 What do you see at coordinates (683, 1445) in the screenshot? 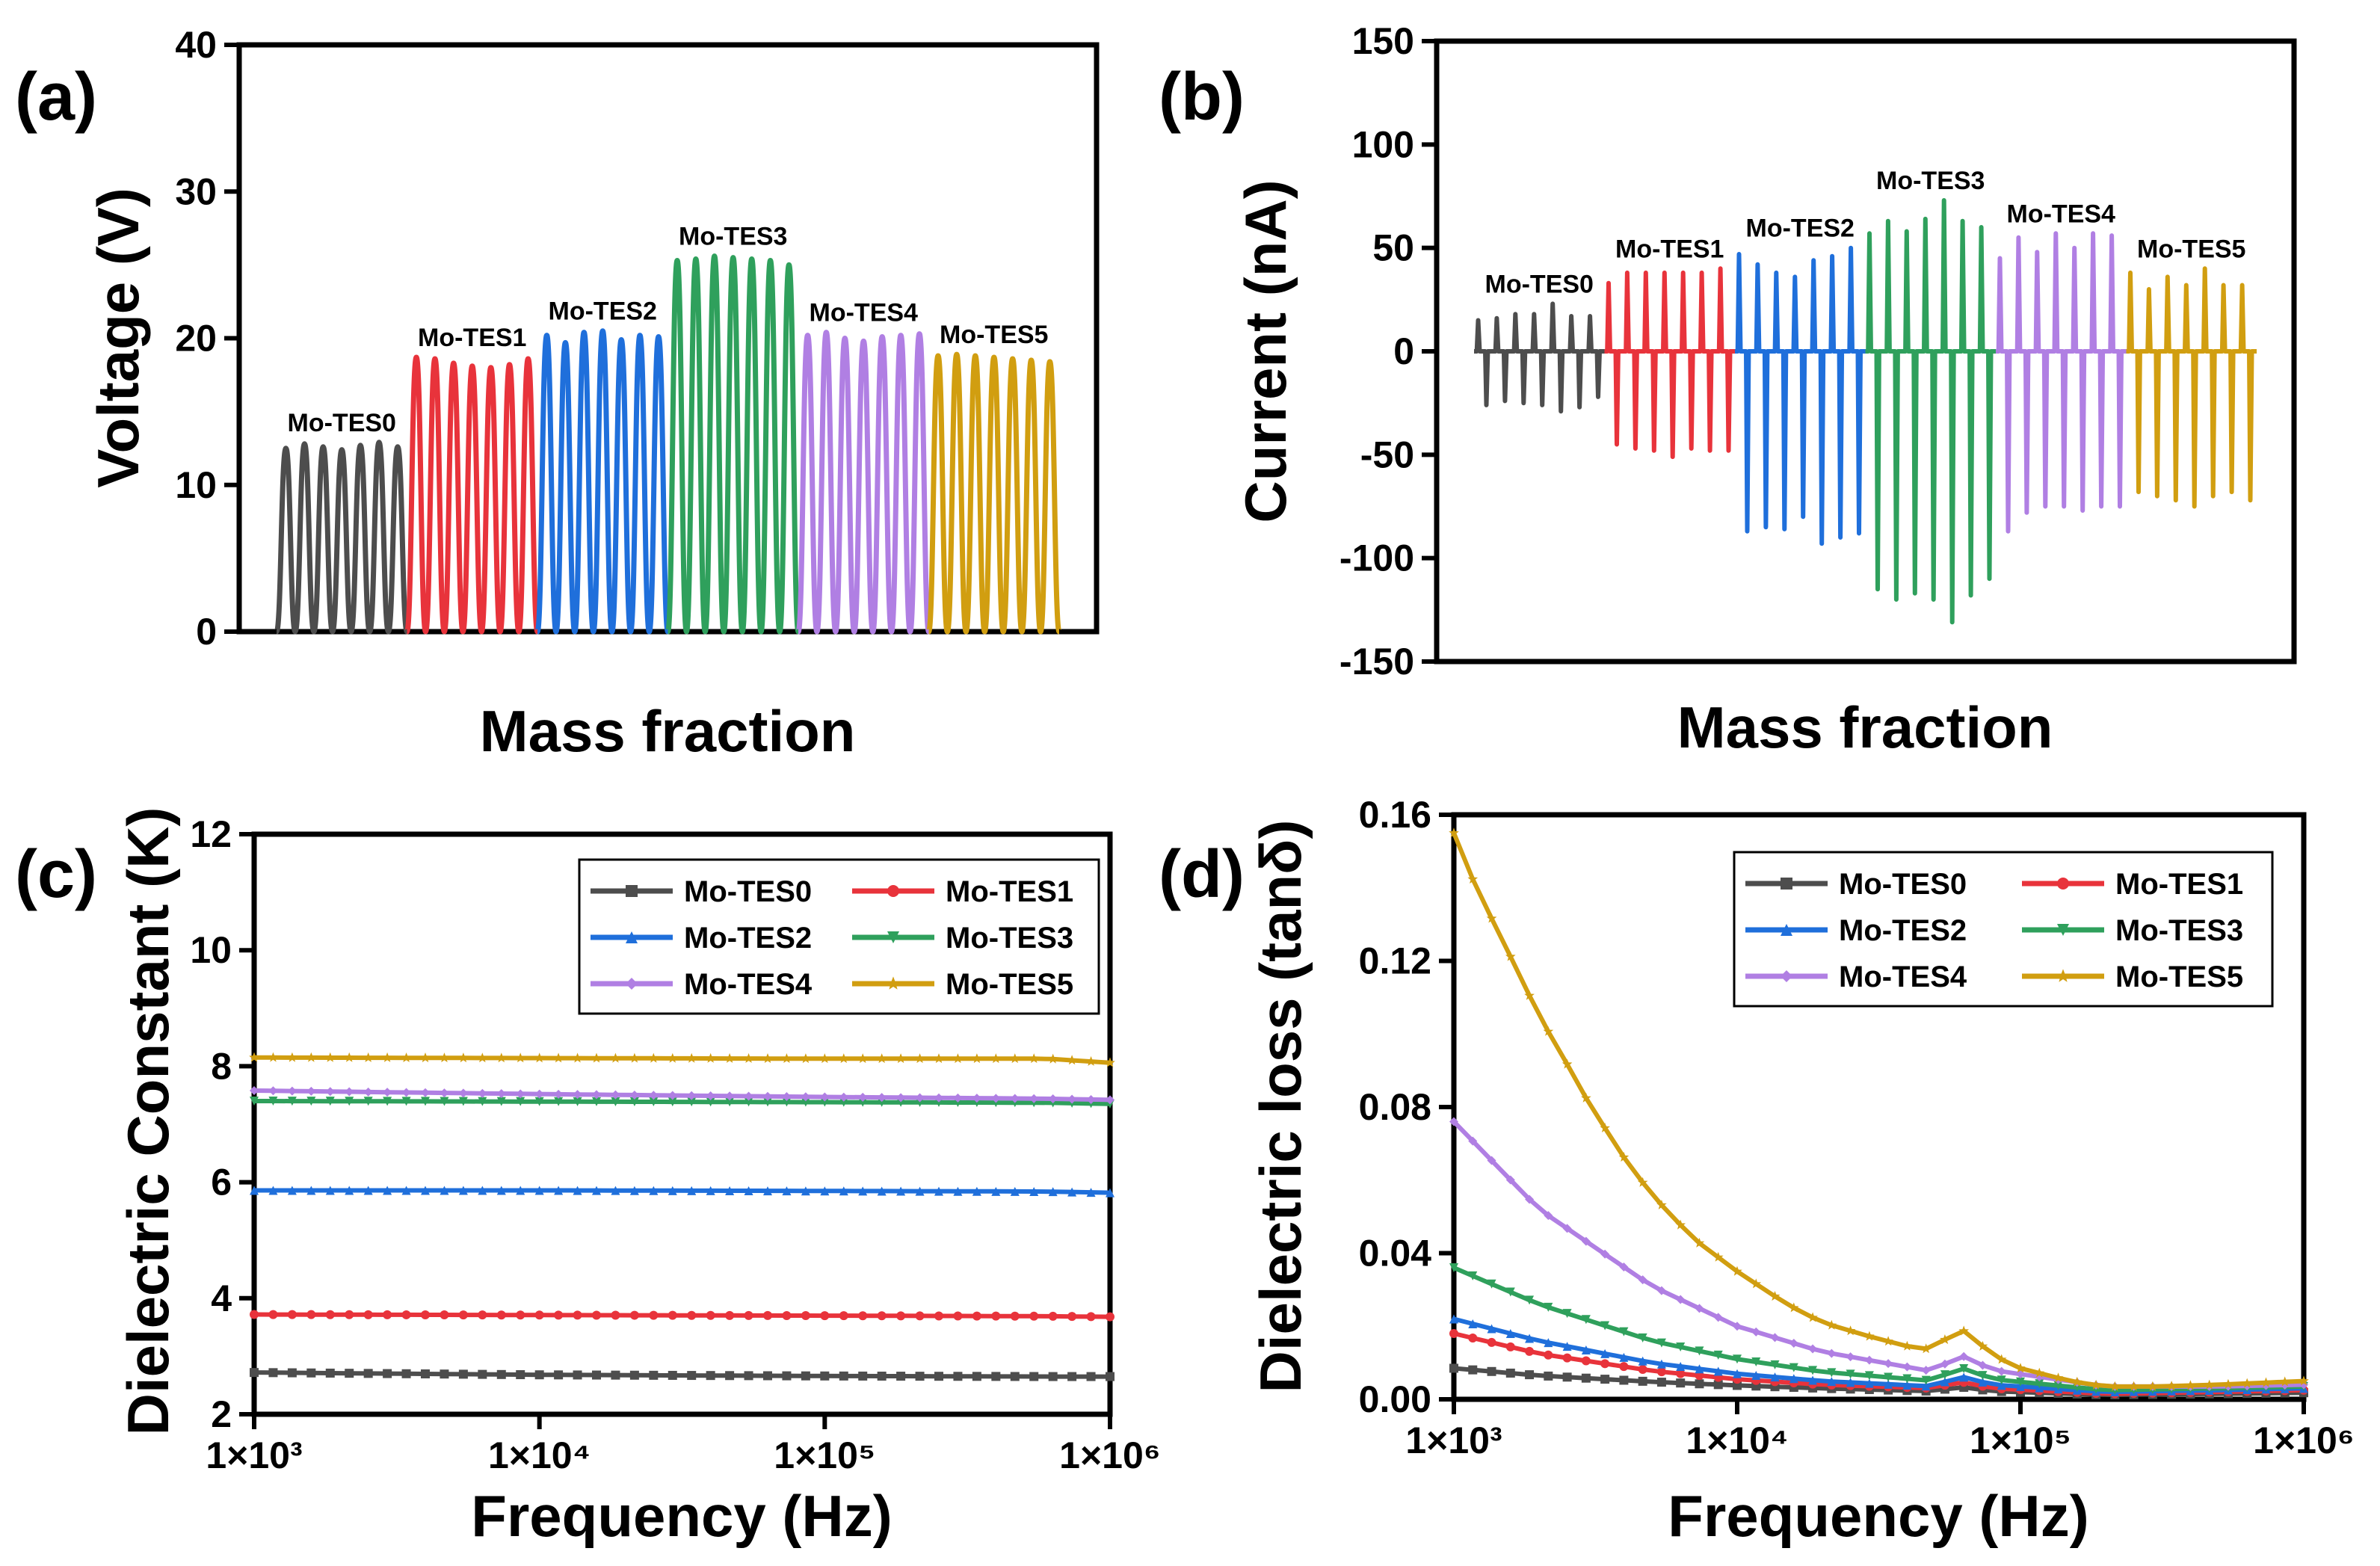
I see `panel-c-x-ticks: 1×10³ 1×10⁴ 1×10⁵ 1×10⁶` at bounding box center [683, 1445].